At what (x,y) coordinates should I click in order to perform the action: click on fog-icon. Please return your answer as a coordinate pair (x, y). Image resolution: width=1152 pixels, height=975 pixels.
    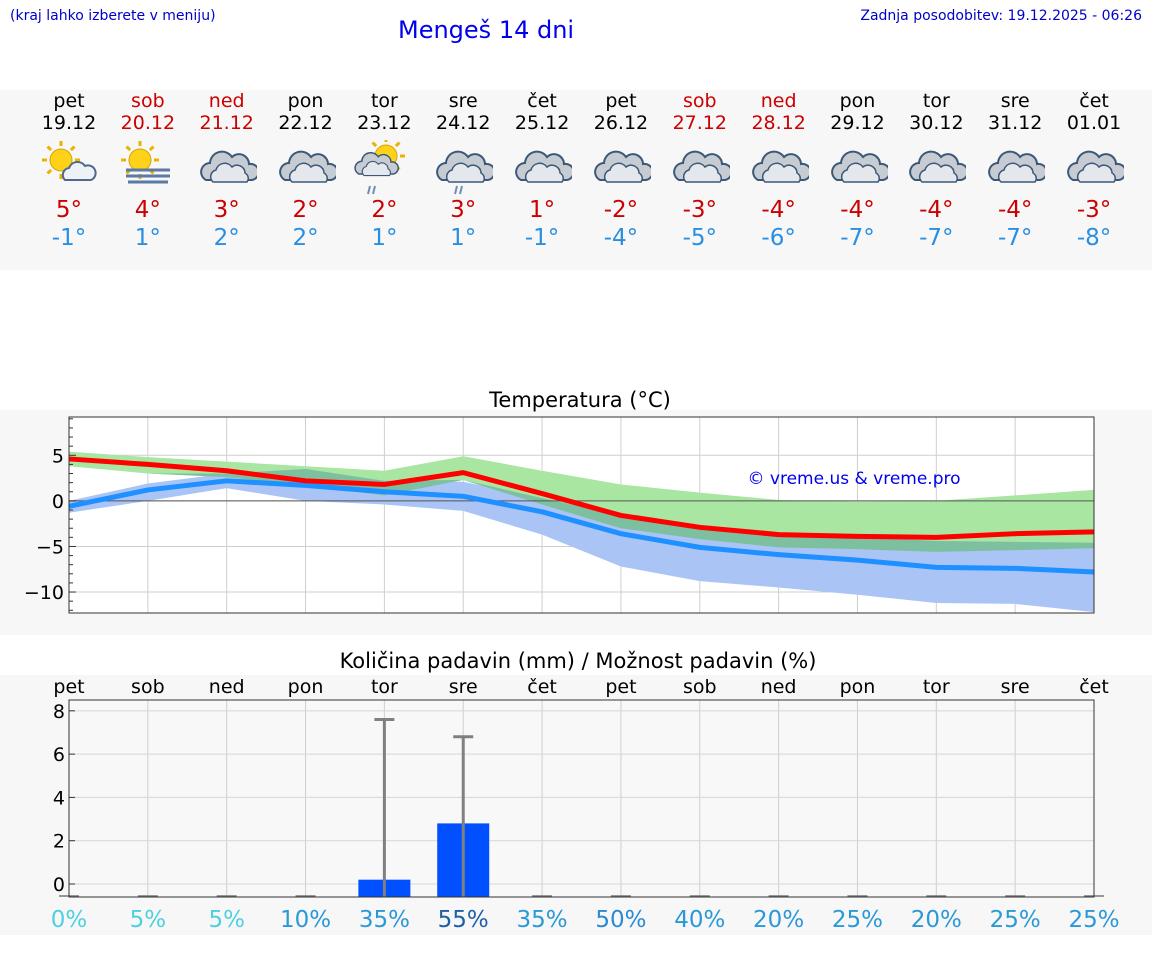
    Looking at the image, I should click on (147, 176).